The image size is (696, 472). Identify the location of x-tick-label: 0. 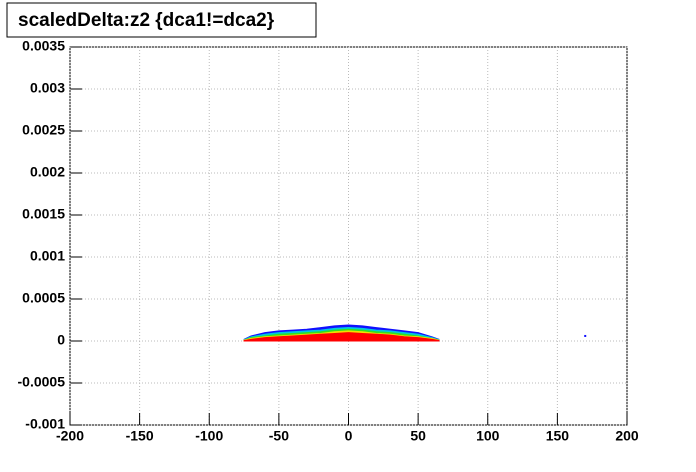
(349, 436).